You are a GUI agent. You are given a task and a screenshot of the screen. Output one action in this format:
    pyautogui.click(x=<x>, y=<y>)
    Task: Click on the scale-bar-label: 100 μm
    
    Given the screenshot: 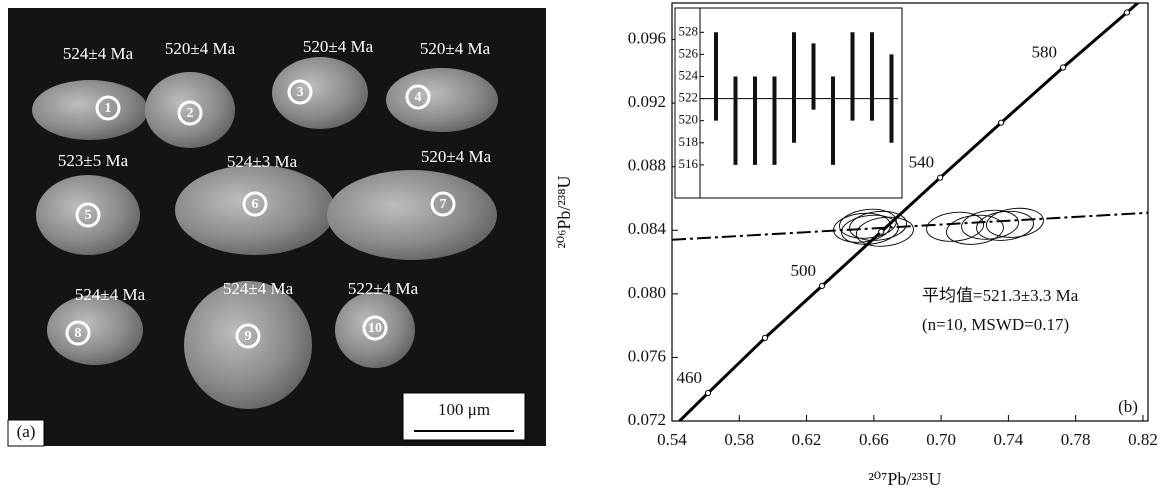 What is the action you would take?
    pyautogui.click(x=464, y=409)
    